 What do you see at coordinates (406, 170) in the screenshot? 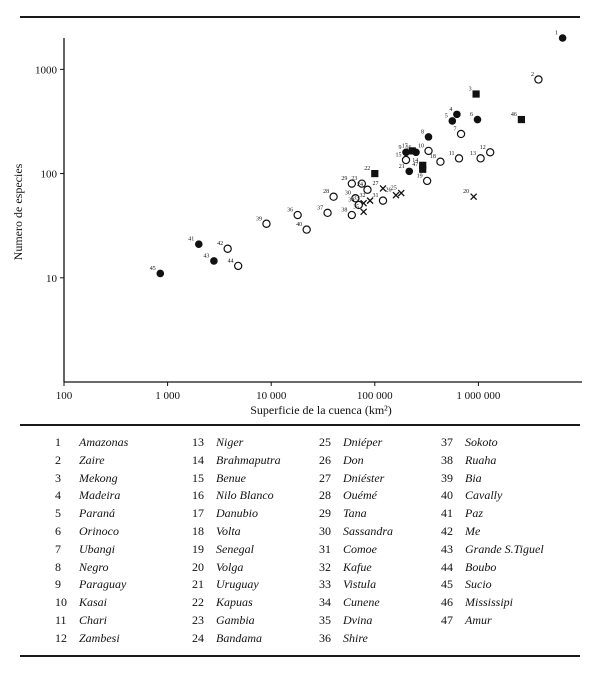
I see `data-point: 21` at bounding box center [406, 170].